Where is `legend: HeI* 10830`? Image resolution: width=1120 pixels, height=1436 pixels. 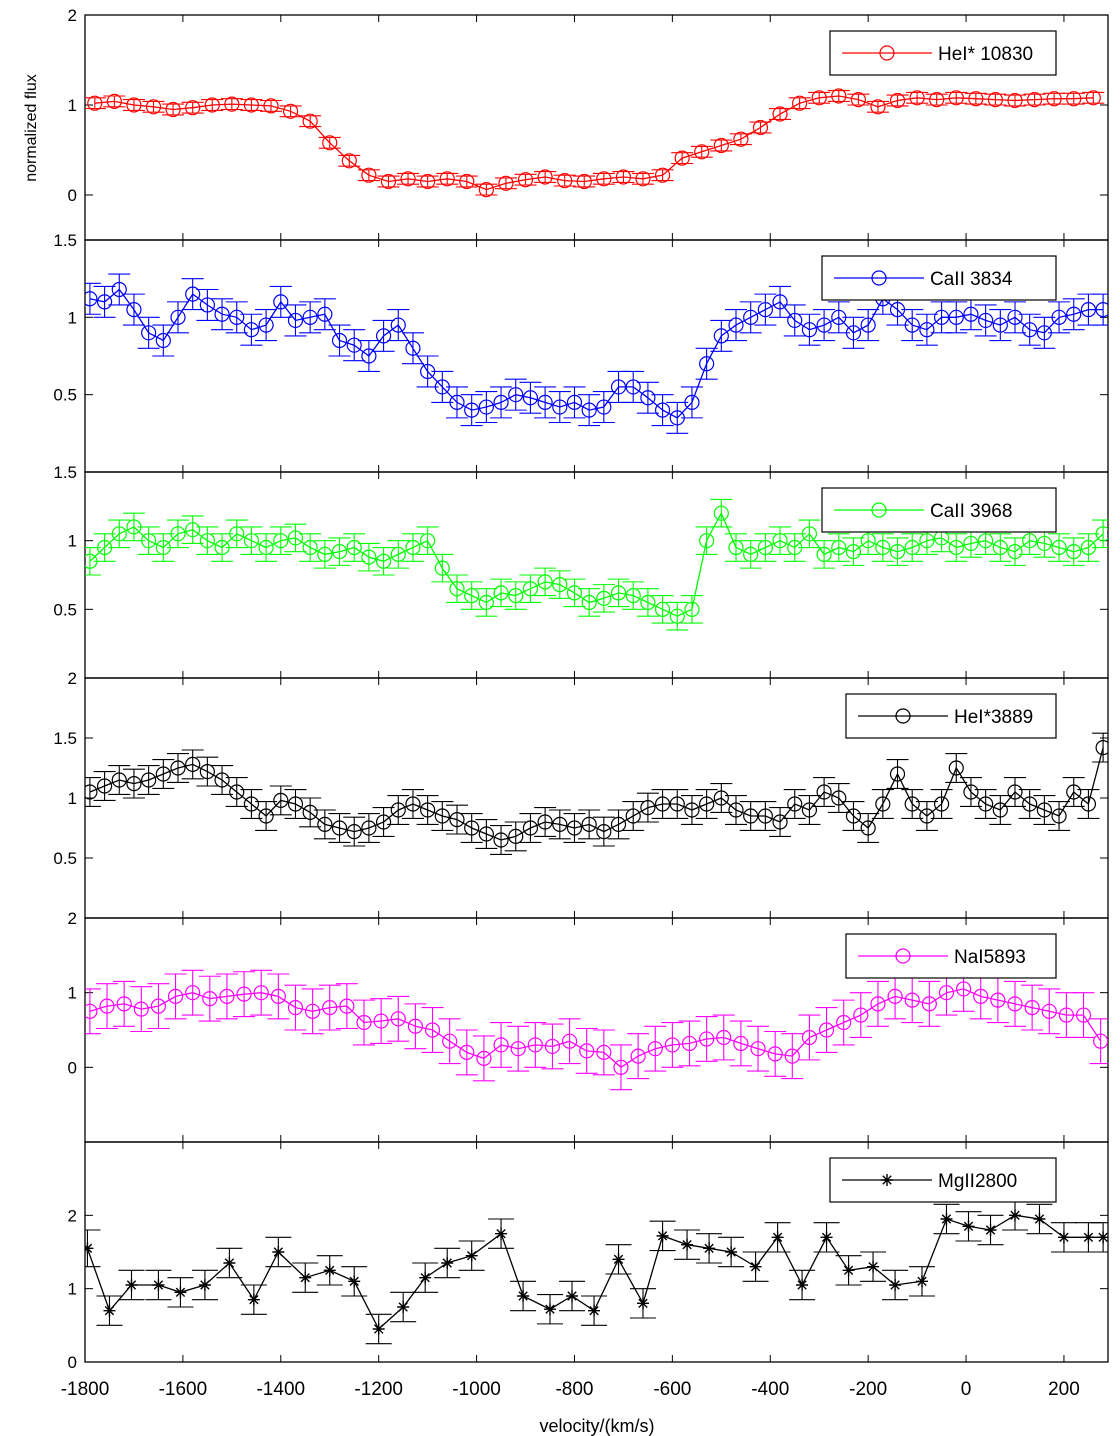
legend: HeI* 10830 is located at coordinates (943, 53).